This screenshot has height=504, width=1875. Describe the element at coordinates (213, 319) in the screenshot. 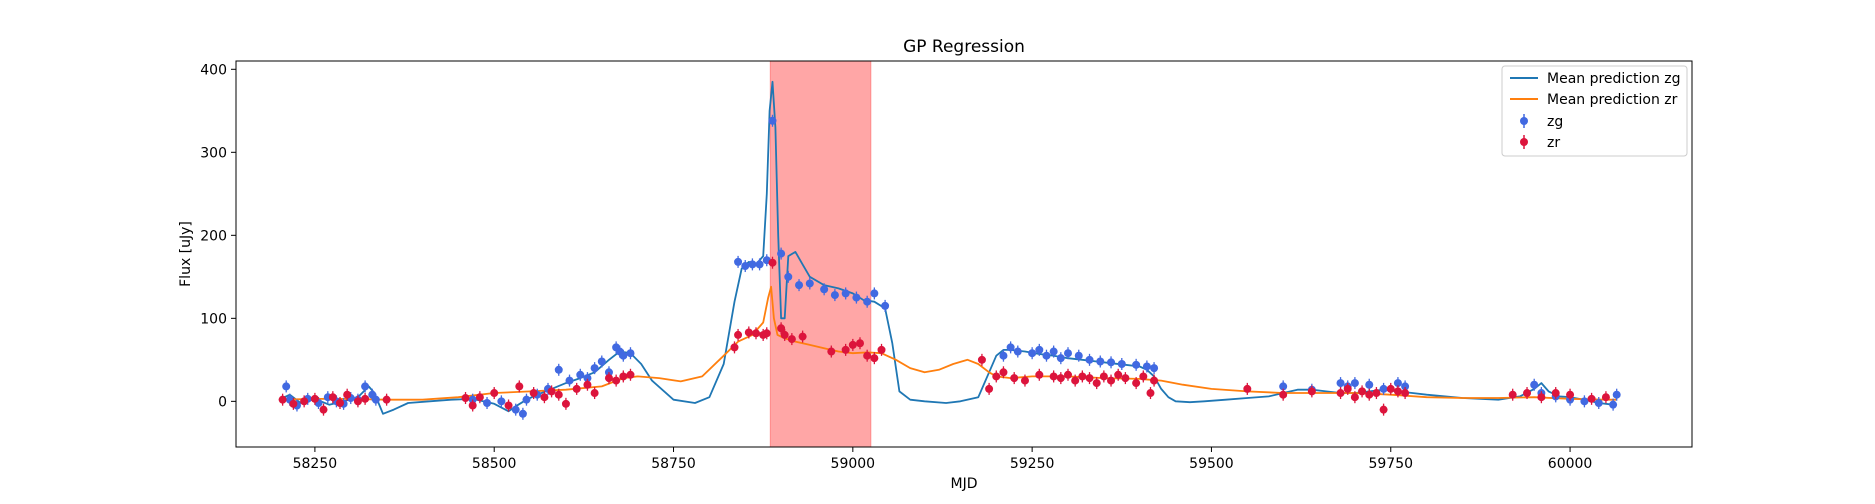

I see `y-tick-label: 100` at that location.